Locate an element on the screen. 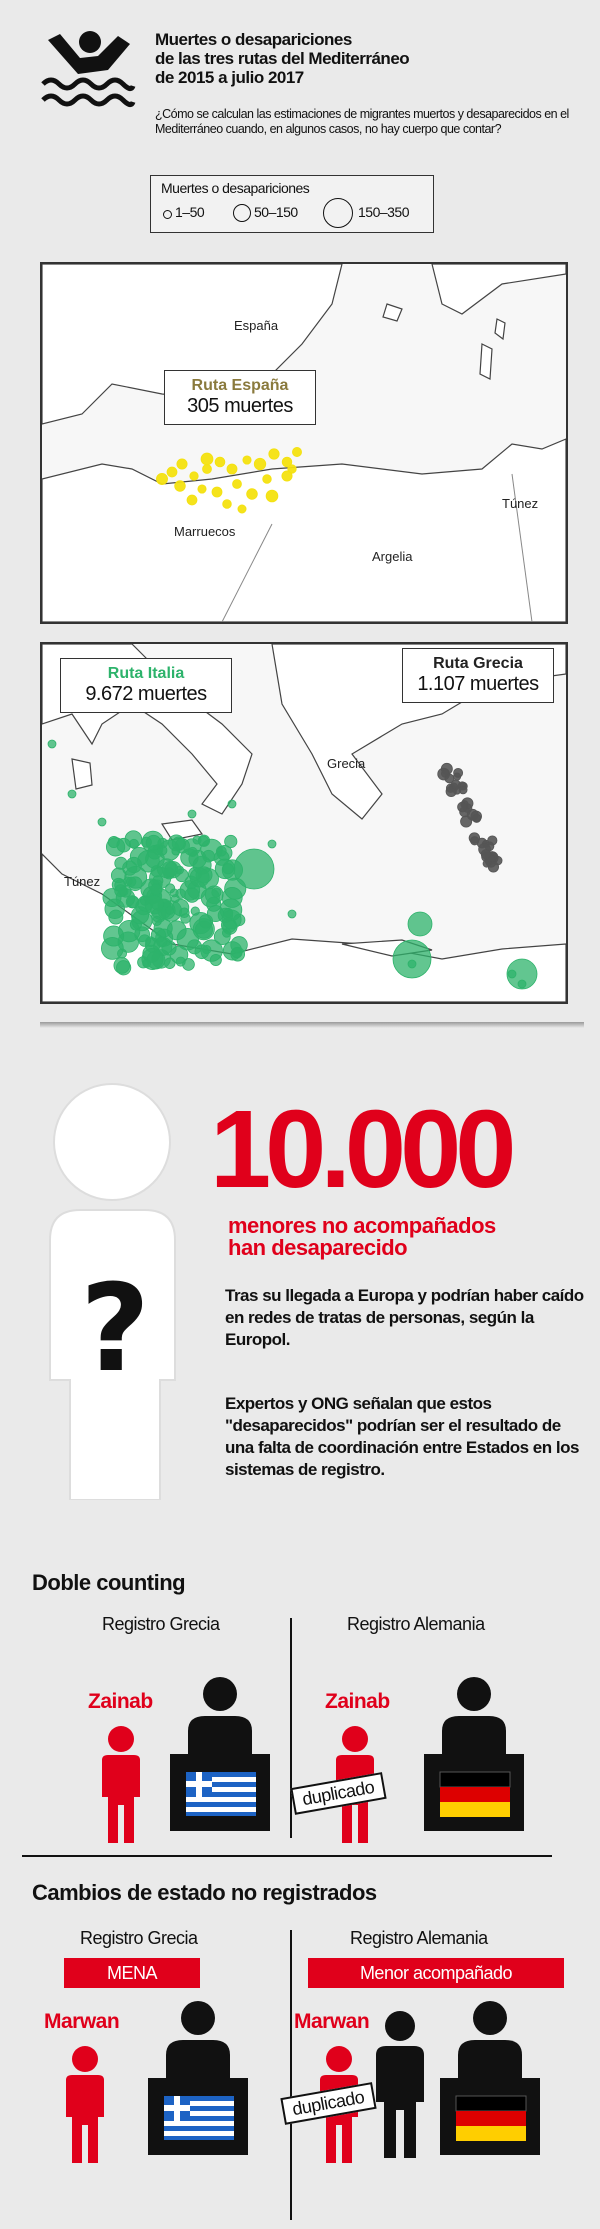 The image size is (600, 2229). sc-name-right: Marwan is located at coordinates (332, 2021).